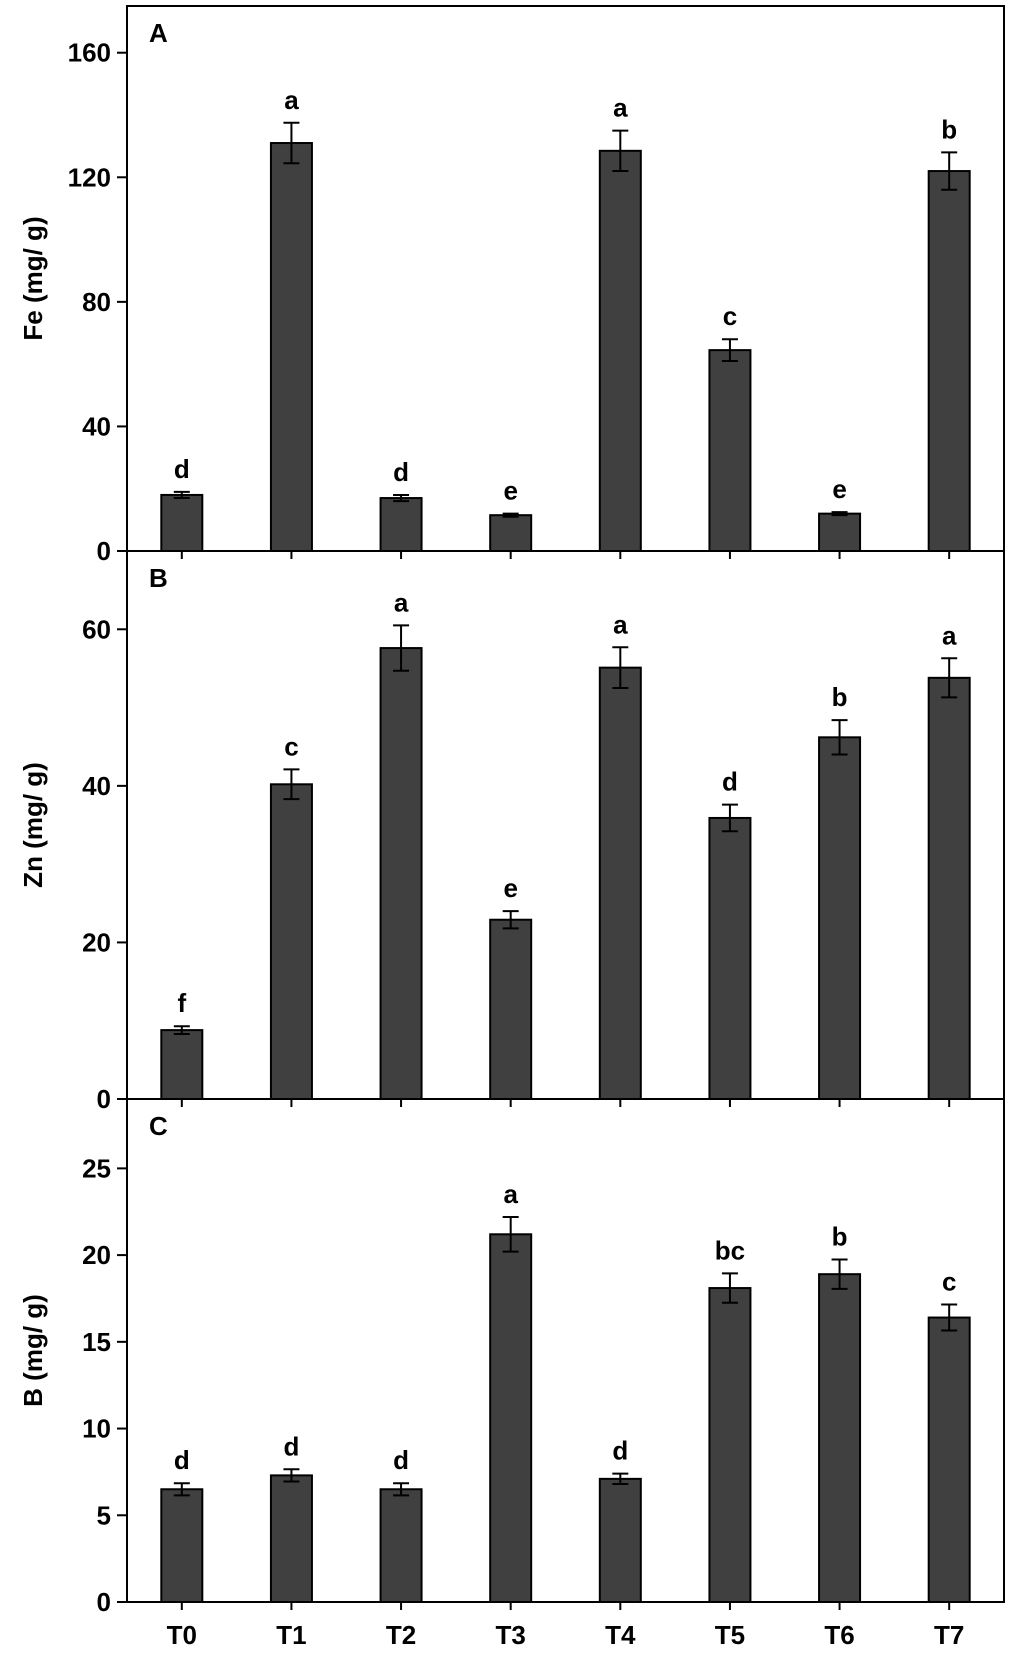 The height and width of the screenshot is (1667, 1018). I want to click on y-tick-label: 5, so click(104, 1515).